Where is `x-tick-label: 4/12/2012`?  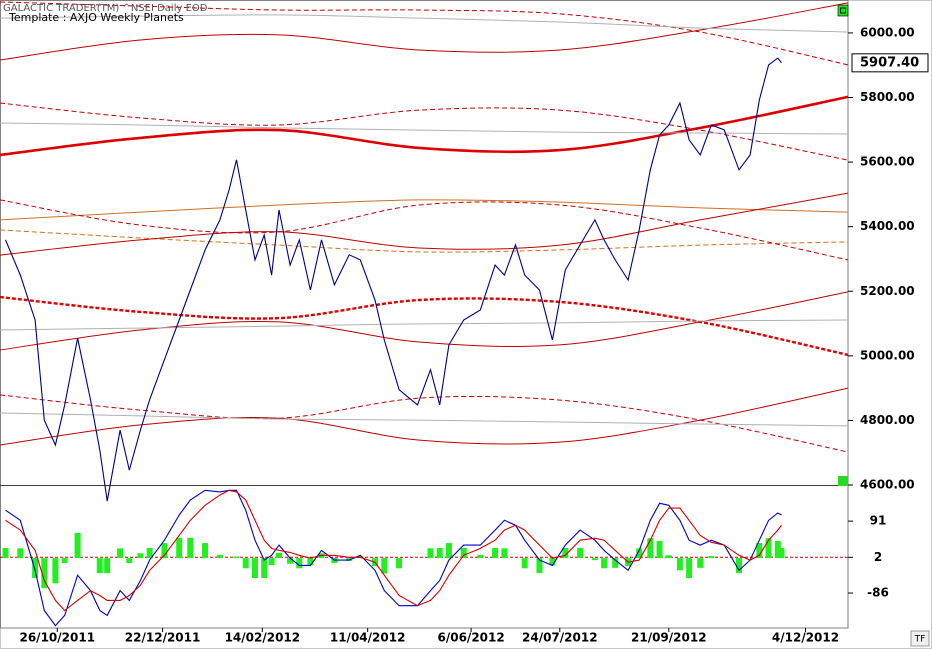 x-tick-label: 4/12/2012 is located at coordinates (805, 638).